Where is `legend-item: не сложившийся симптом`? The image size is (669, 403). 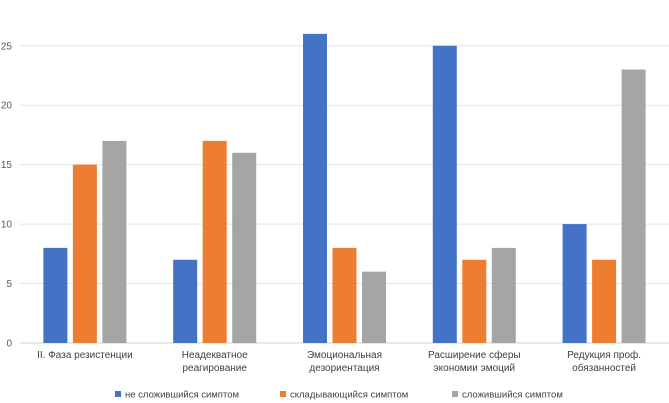 legend-item: не сложившийся симптом is located at coordinates (177, 395).